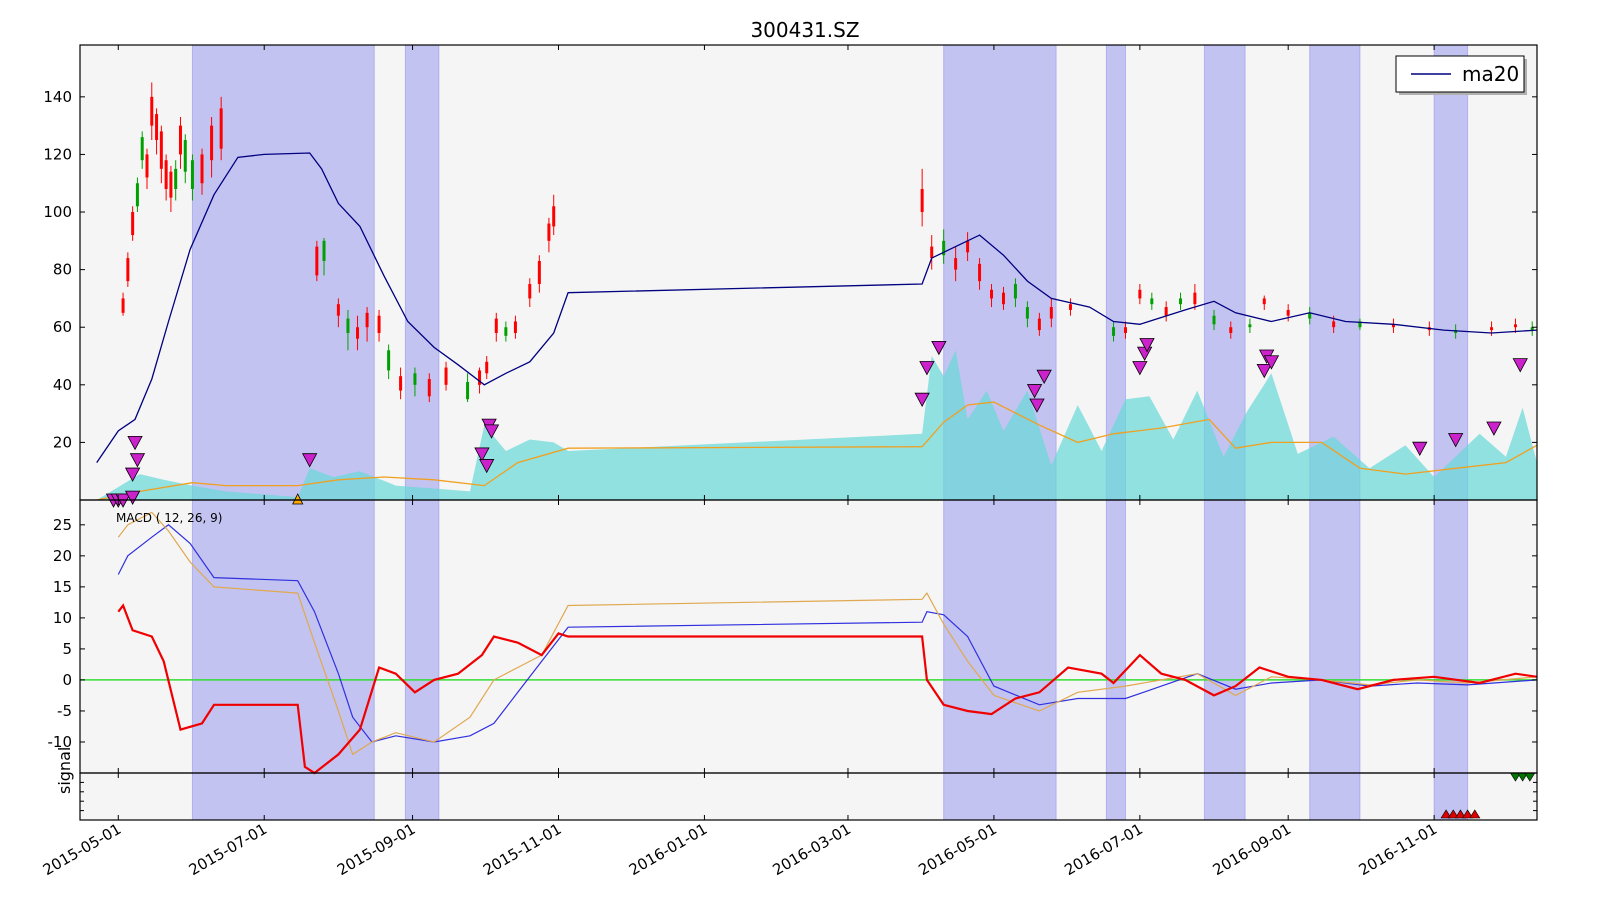 The image size is (1600, 904). What do you see at coordinates (62, 385) in the screenshot?
I see `price-y-tick-label: 40` at bounding box center [62, 385].